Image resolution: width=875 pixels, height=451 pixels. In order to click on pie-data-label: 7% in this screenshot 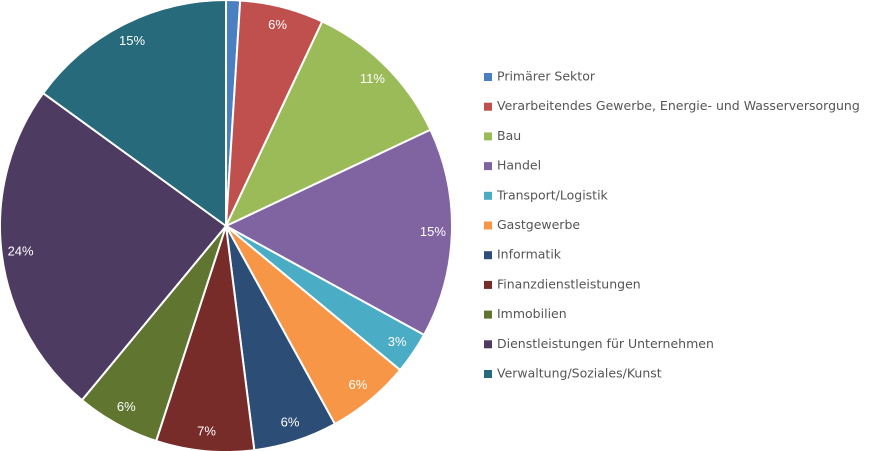, I will do `click(206, 431)`.